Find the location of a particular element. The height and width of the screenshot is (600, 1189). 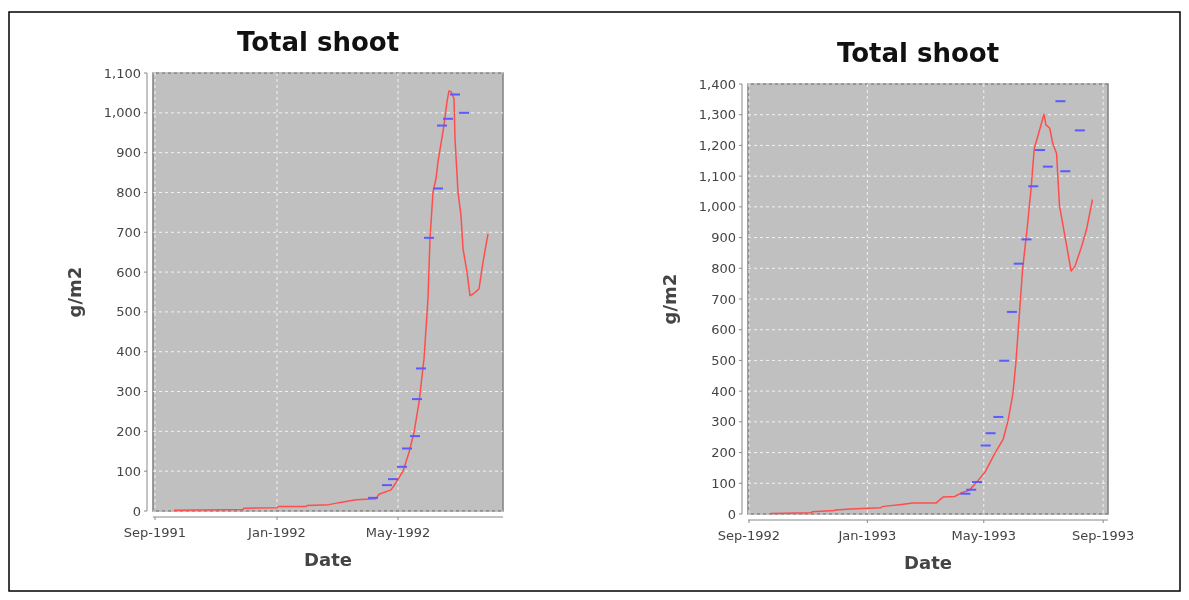

y-tick-label: 1,400 is located at coordinates (717, 84).